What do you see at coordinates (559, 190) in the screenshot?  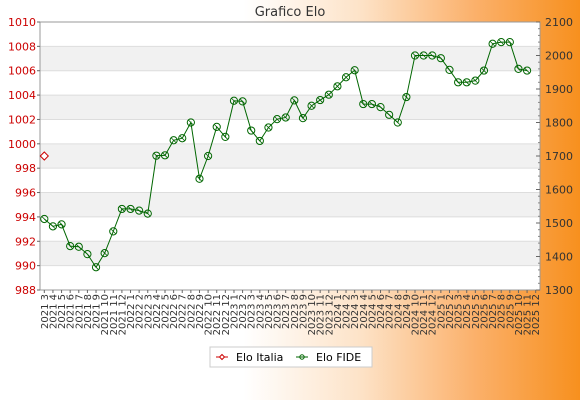 I see `right-tick-label: 1600` at bounding box center [559, 190].